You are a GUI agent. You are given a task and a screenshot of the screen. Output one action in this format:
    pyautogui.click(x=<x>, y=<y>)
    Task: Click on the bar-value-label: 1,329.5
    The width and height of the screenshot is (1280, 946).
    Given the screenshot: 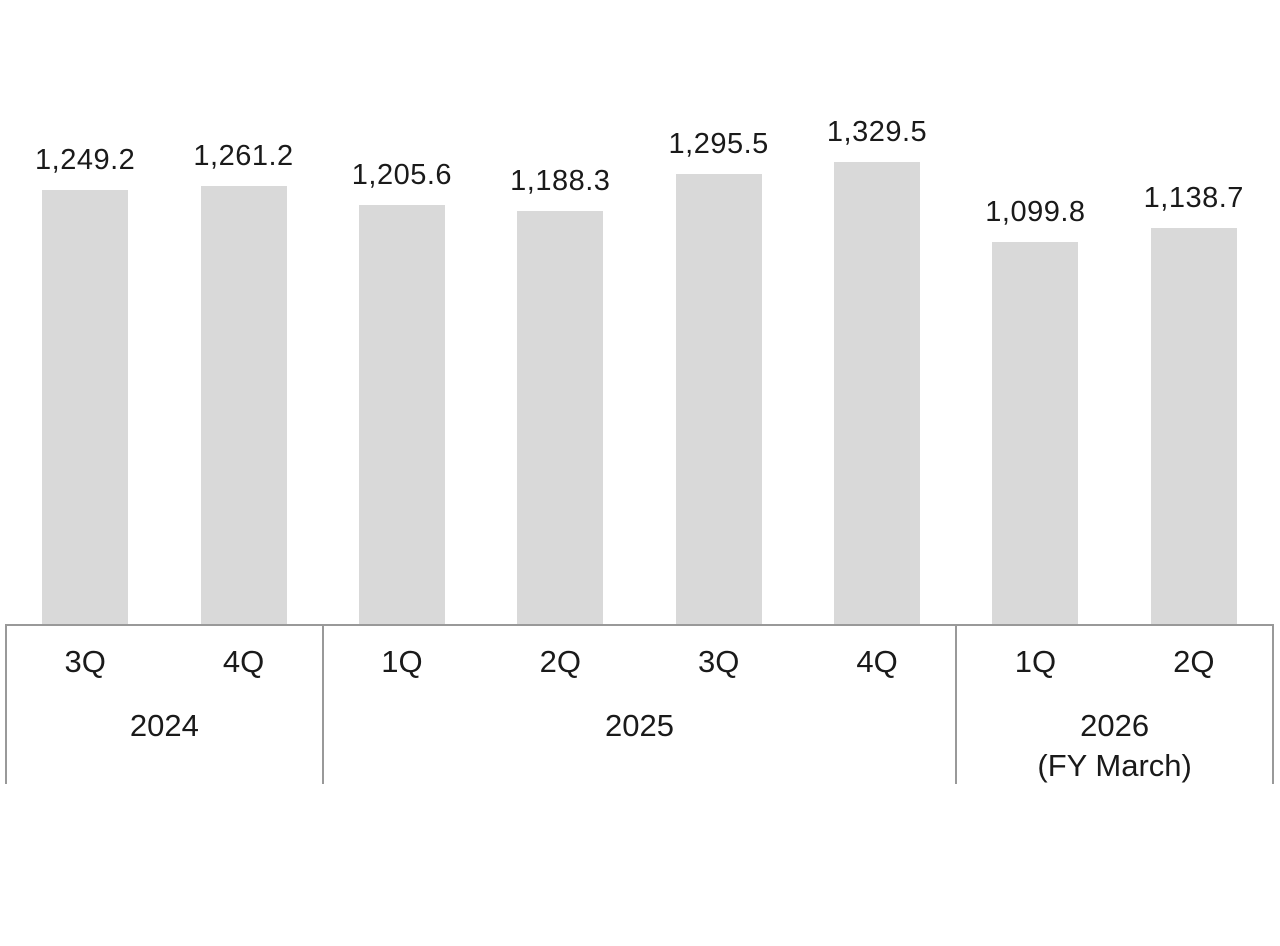 What is the action you would take?
    pyautogui.click(x=877, y=131)
    